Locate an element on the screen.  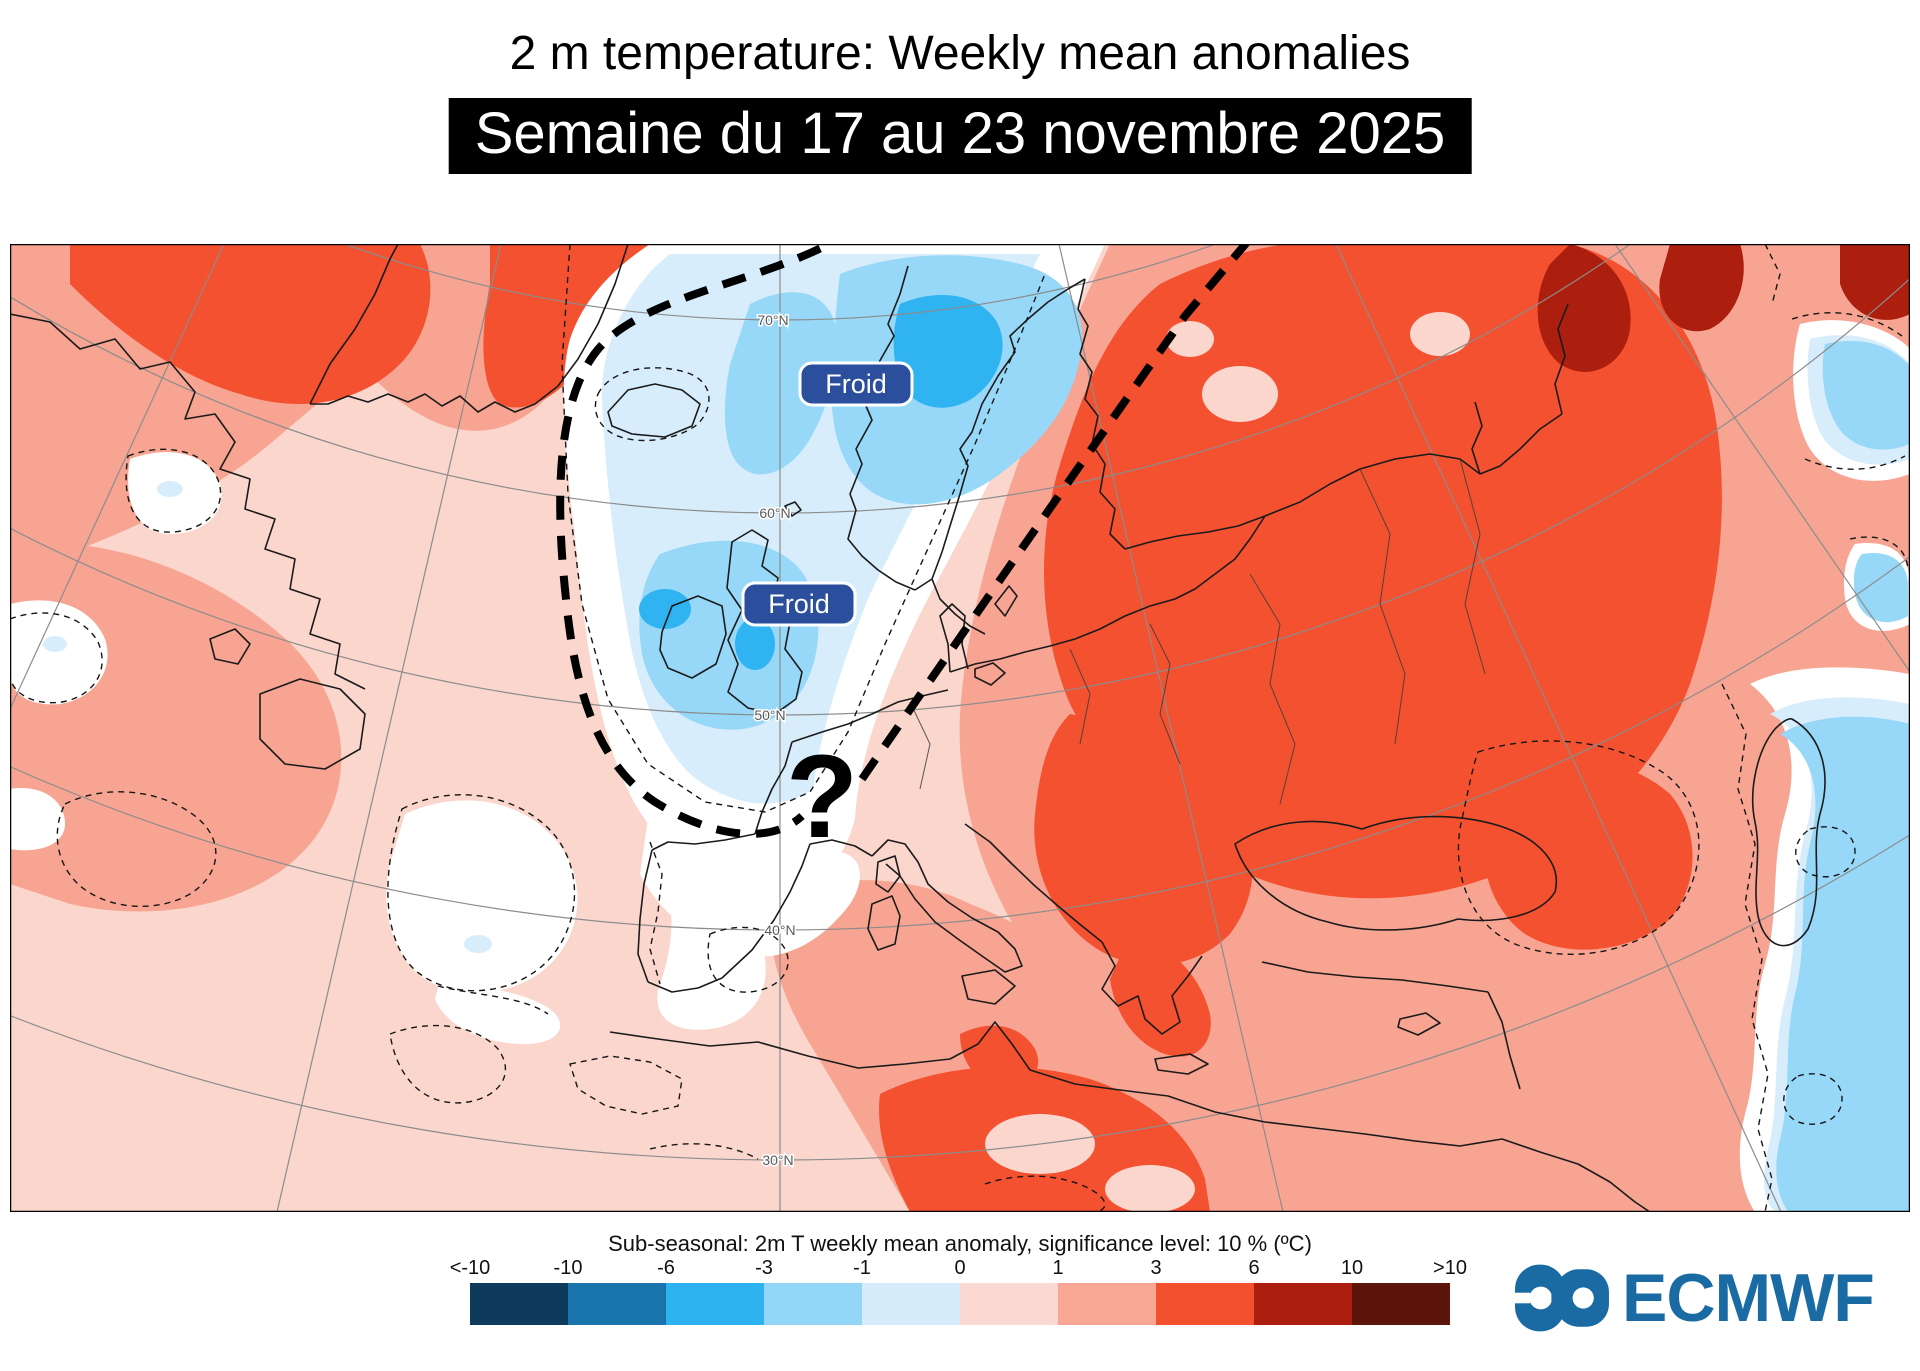
froid-annotation-north: Froid is located at coordinates (856, 384).